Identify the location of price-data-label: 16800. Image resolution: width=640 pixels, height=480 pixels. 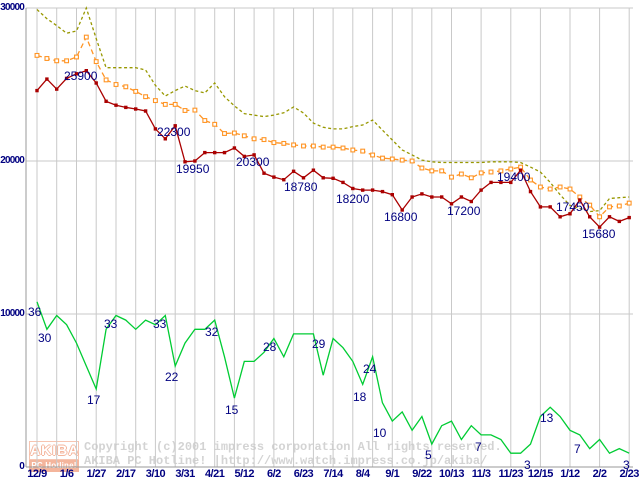
(401, 217).